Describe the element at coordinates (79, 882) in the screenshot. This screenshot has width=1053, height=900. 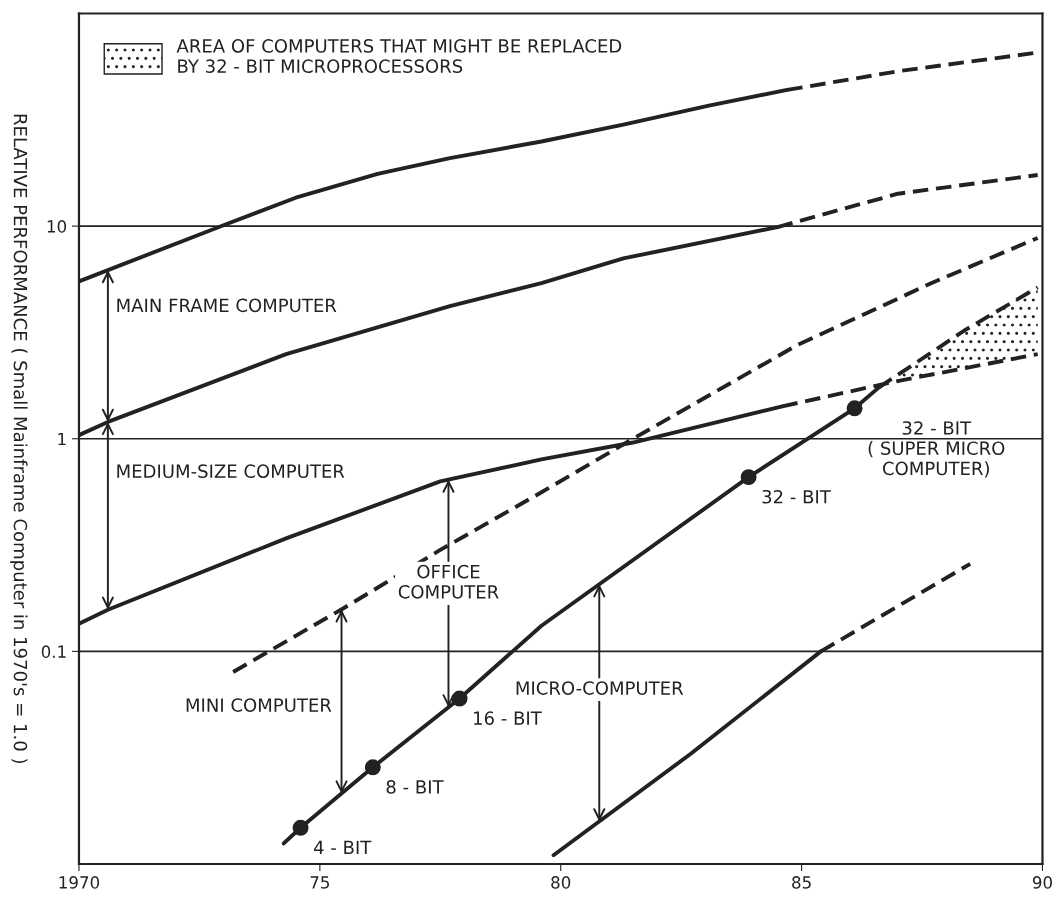
I see `x-tick-label: 1970` at that location.